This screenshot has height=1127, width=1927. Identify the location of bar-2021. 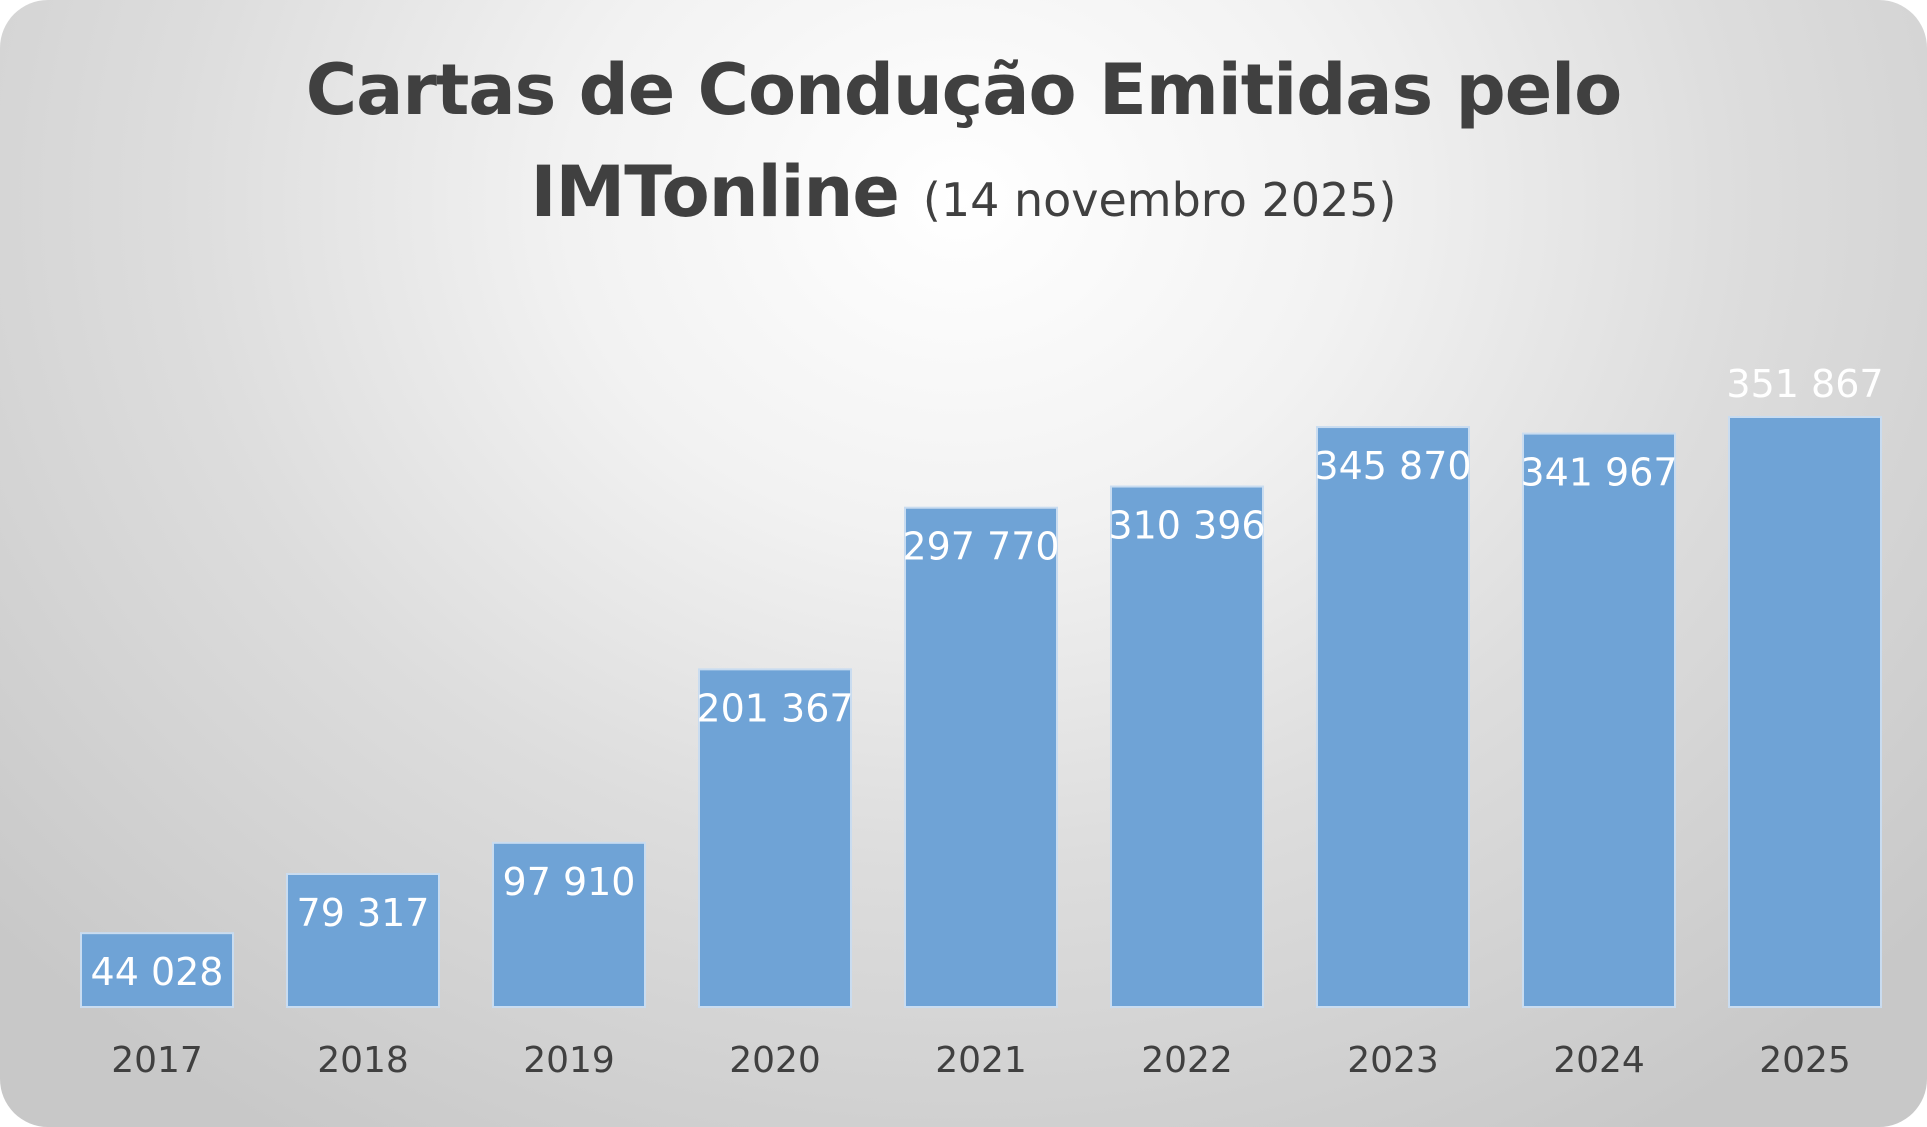
(981, 757).